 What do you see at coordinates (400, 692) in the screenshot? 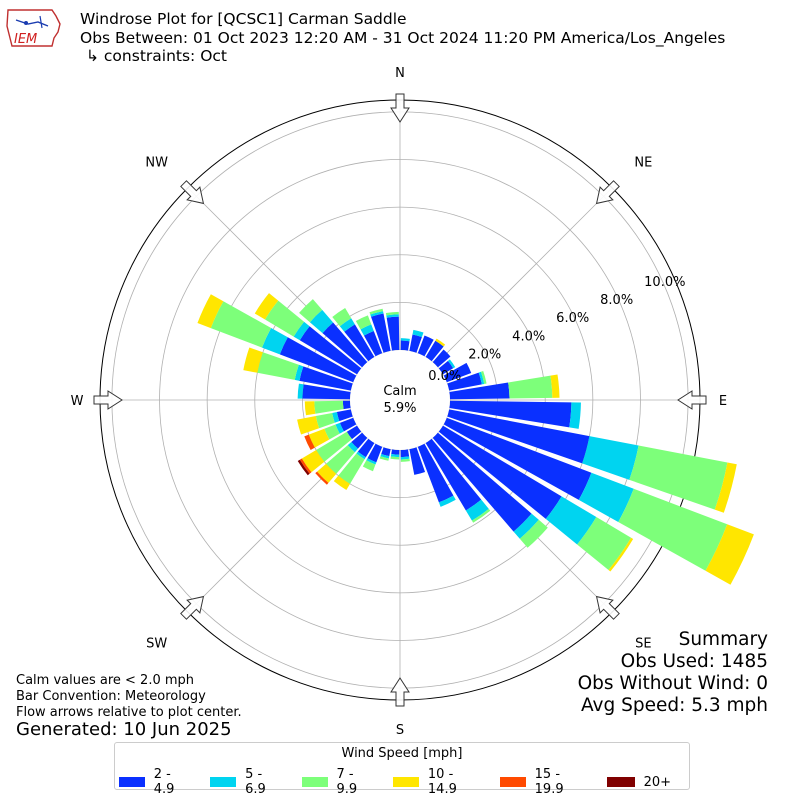
I see `flow-arrow-s` at bounding box center [400, 692].